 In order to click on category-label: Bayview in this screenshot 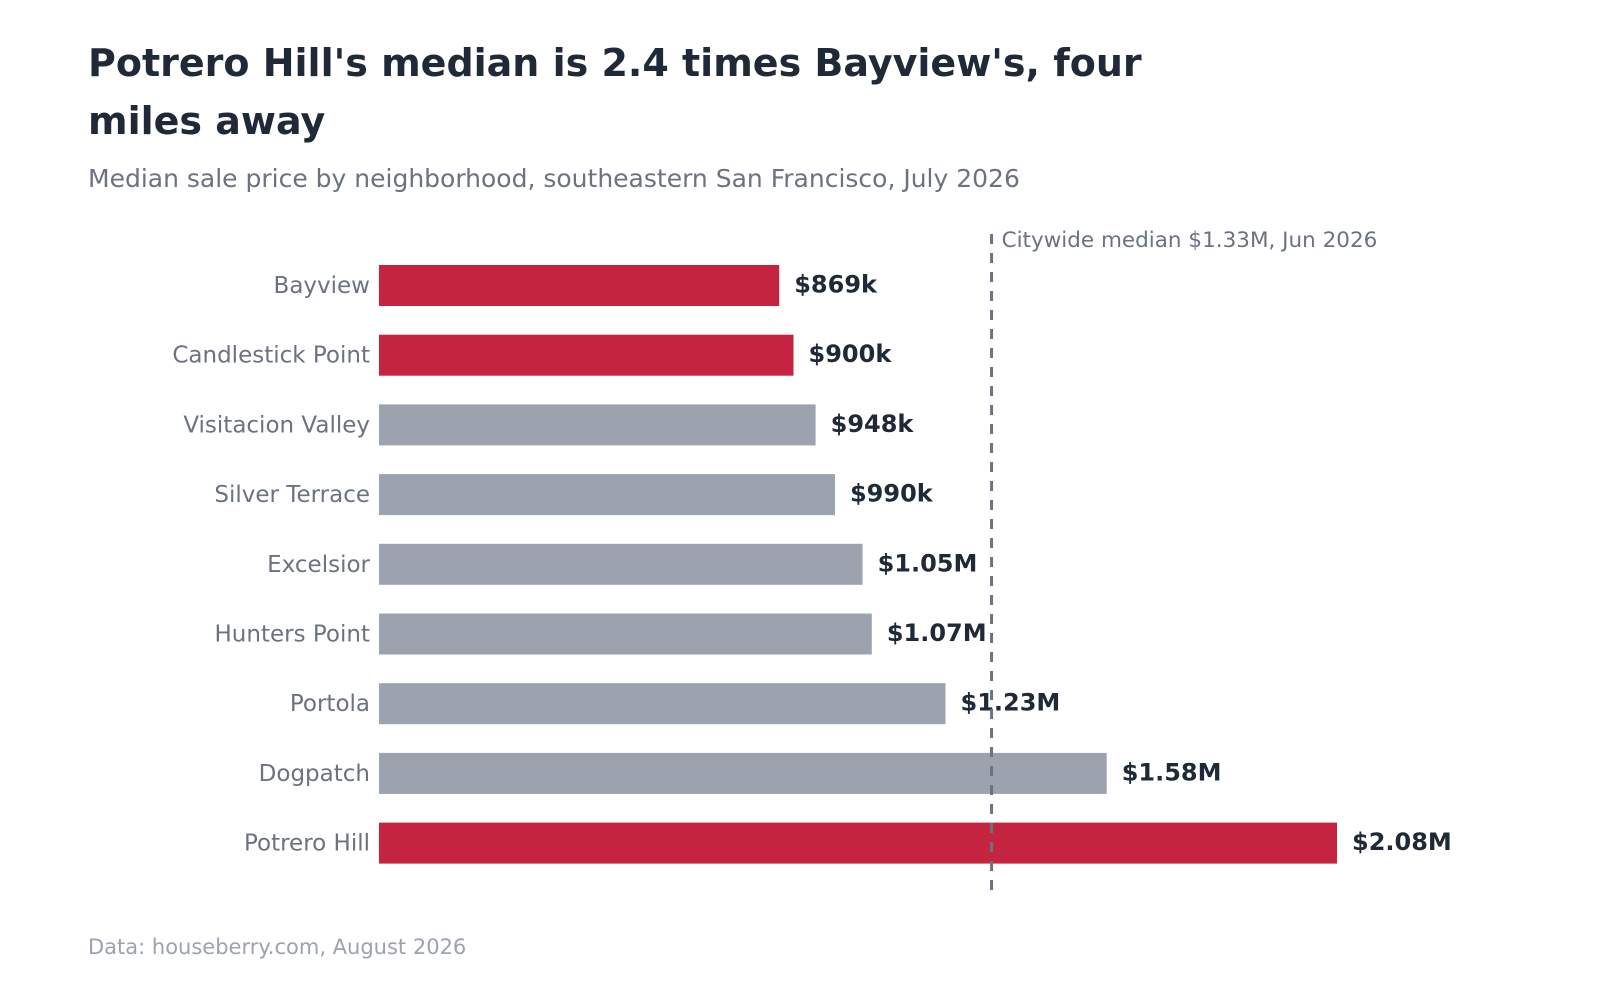, I will do `click(322, 286)`.